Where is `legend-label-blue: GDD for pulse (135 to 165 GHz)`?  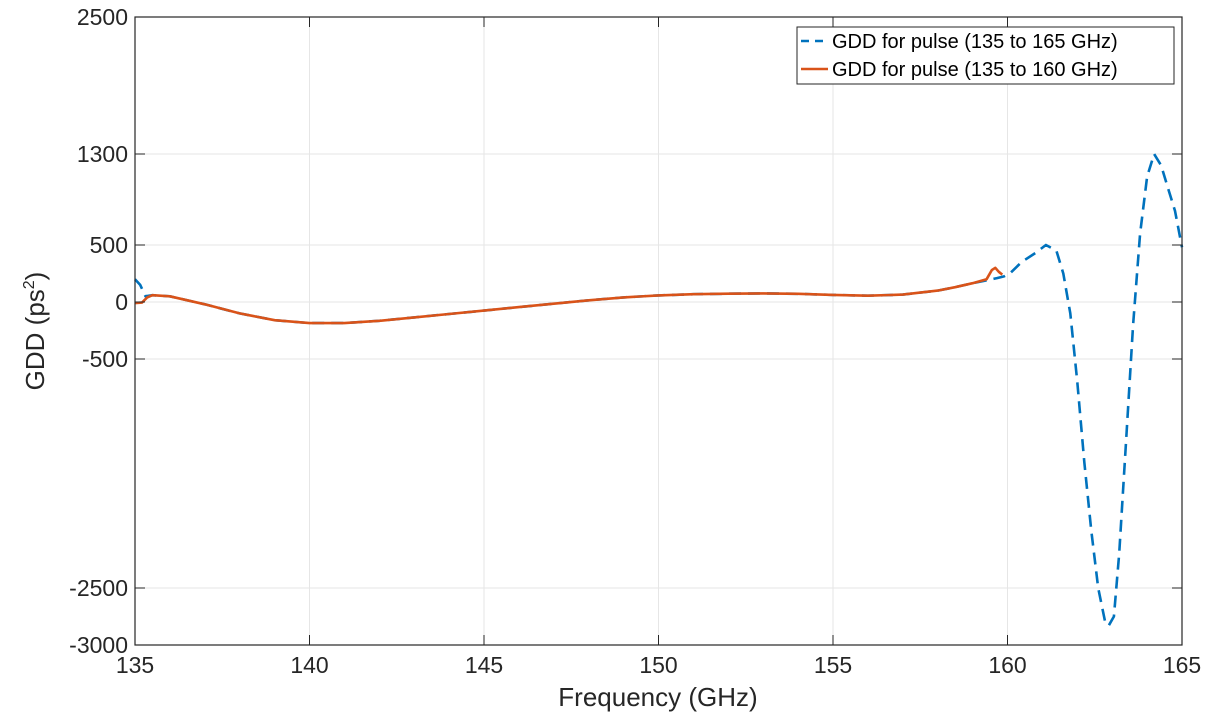
legend-label-blue: GDD for pulse (135 to 165 GHz) is located at coordinates (975, 42).